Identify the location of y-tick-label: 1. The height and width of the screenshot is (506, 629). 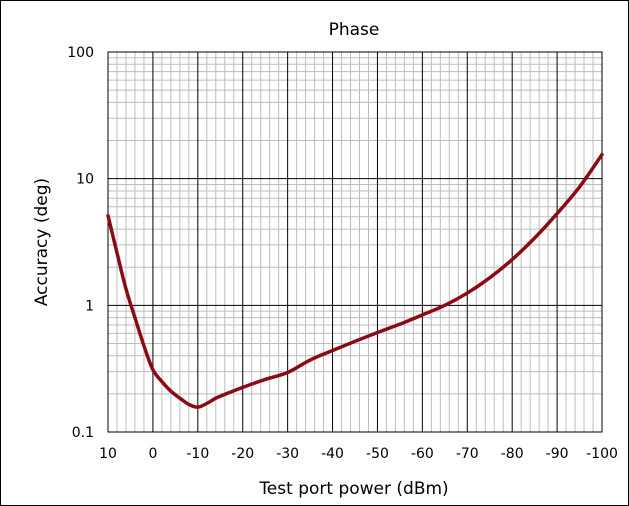
(89, 306).